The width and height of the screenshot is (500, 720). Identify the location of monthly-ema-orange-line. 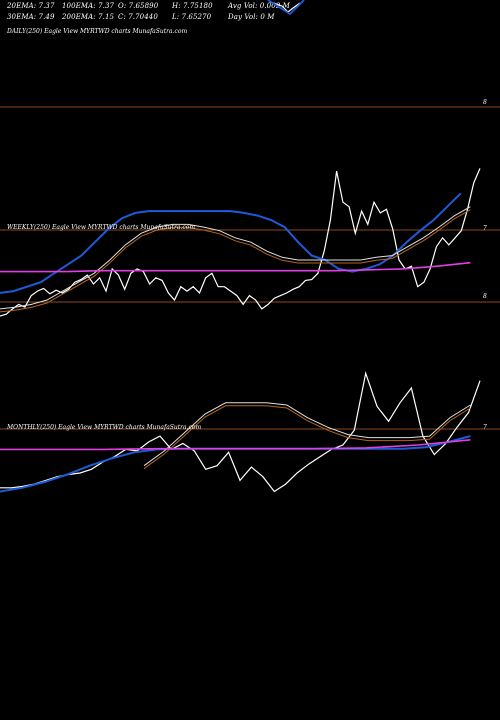
(307, 437).